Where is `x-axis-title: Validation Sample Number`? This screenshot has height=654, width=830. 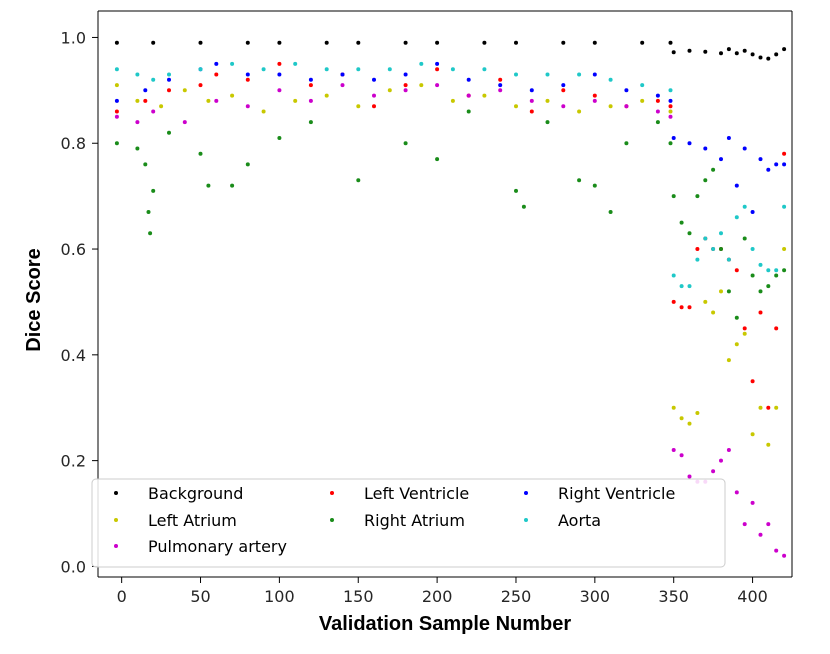 x-axis-title: Validation Sample Number is located at coordinates (445, 624).